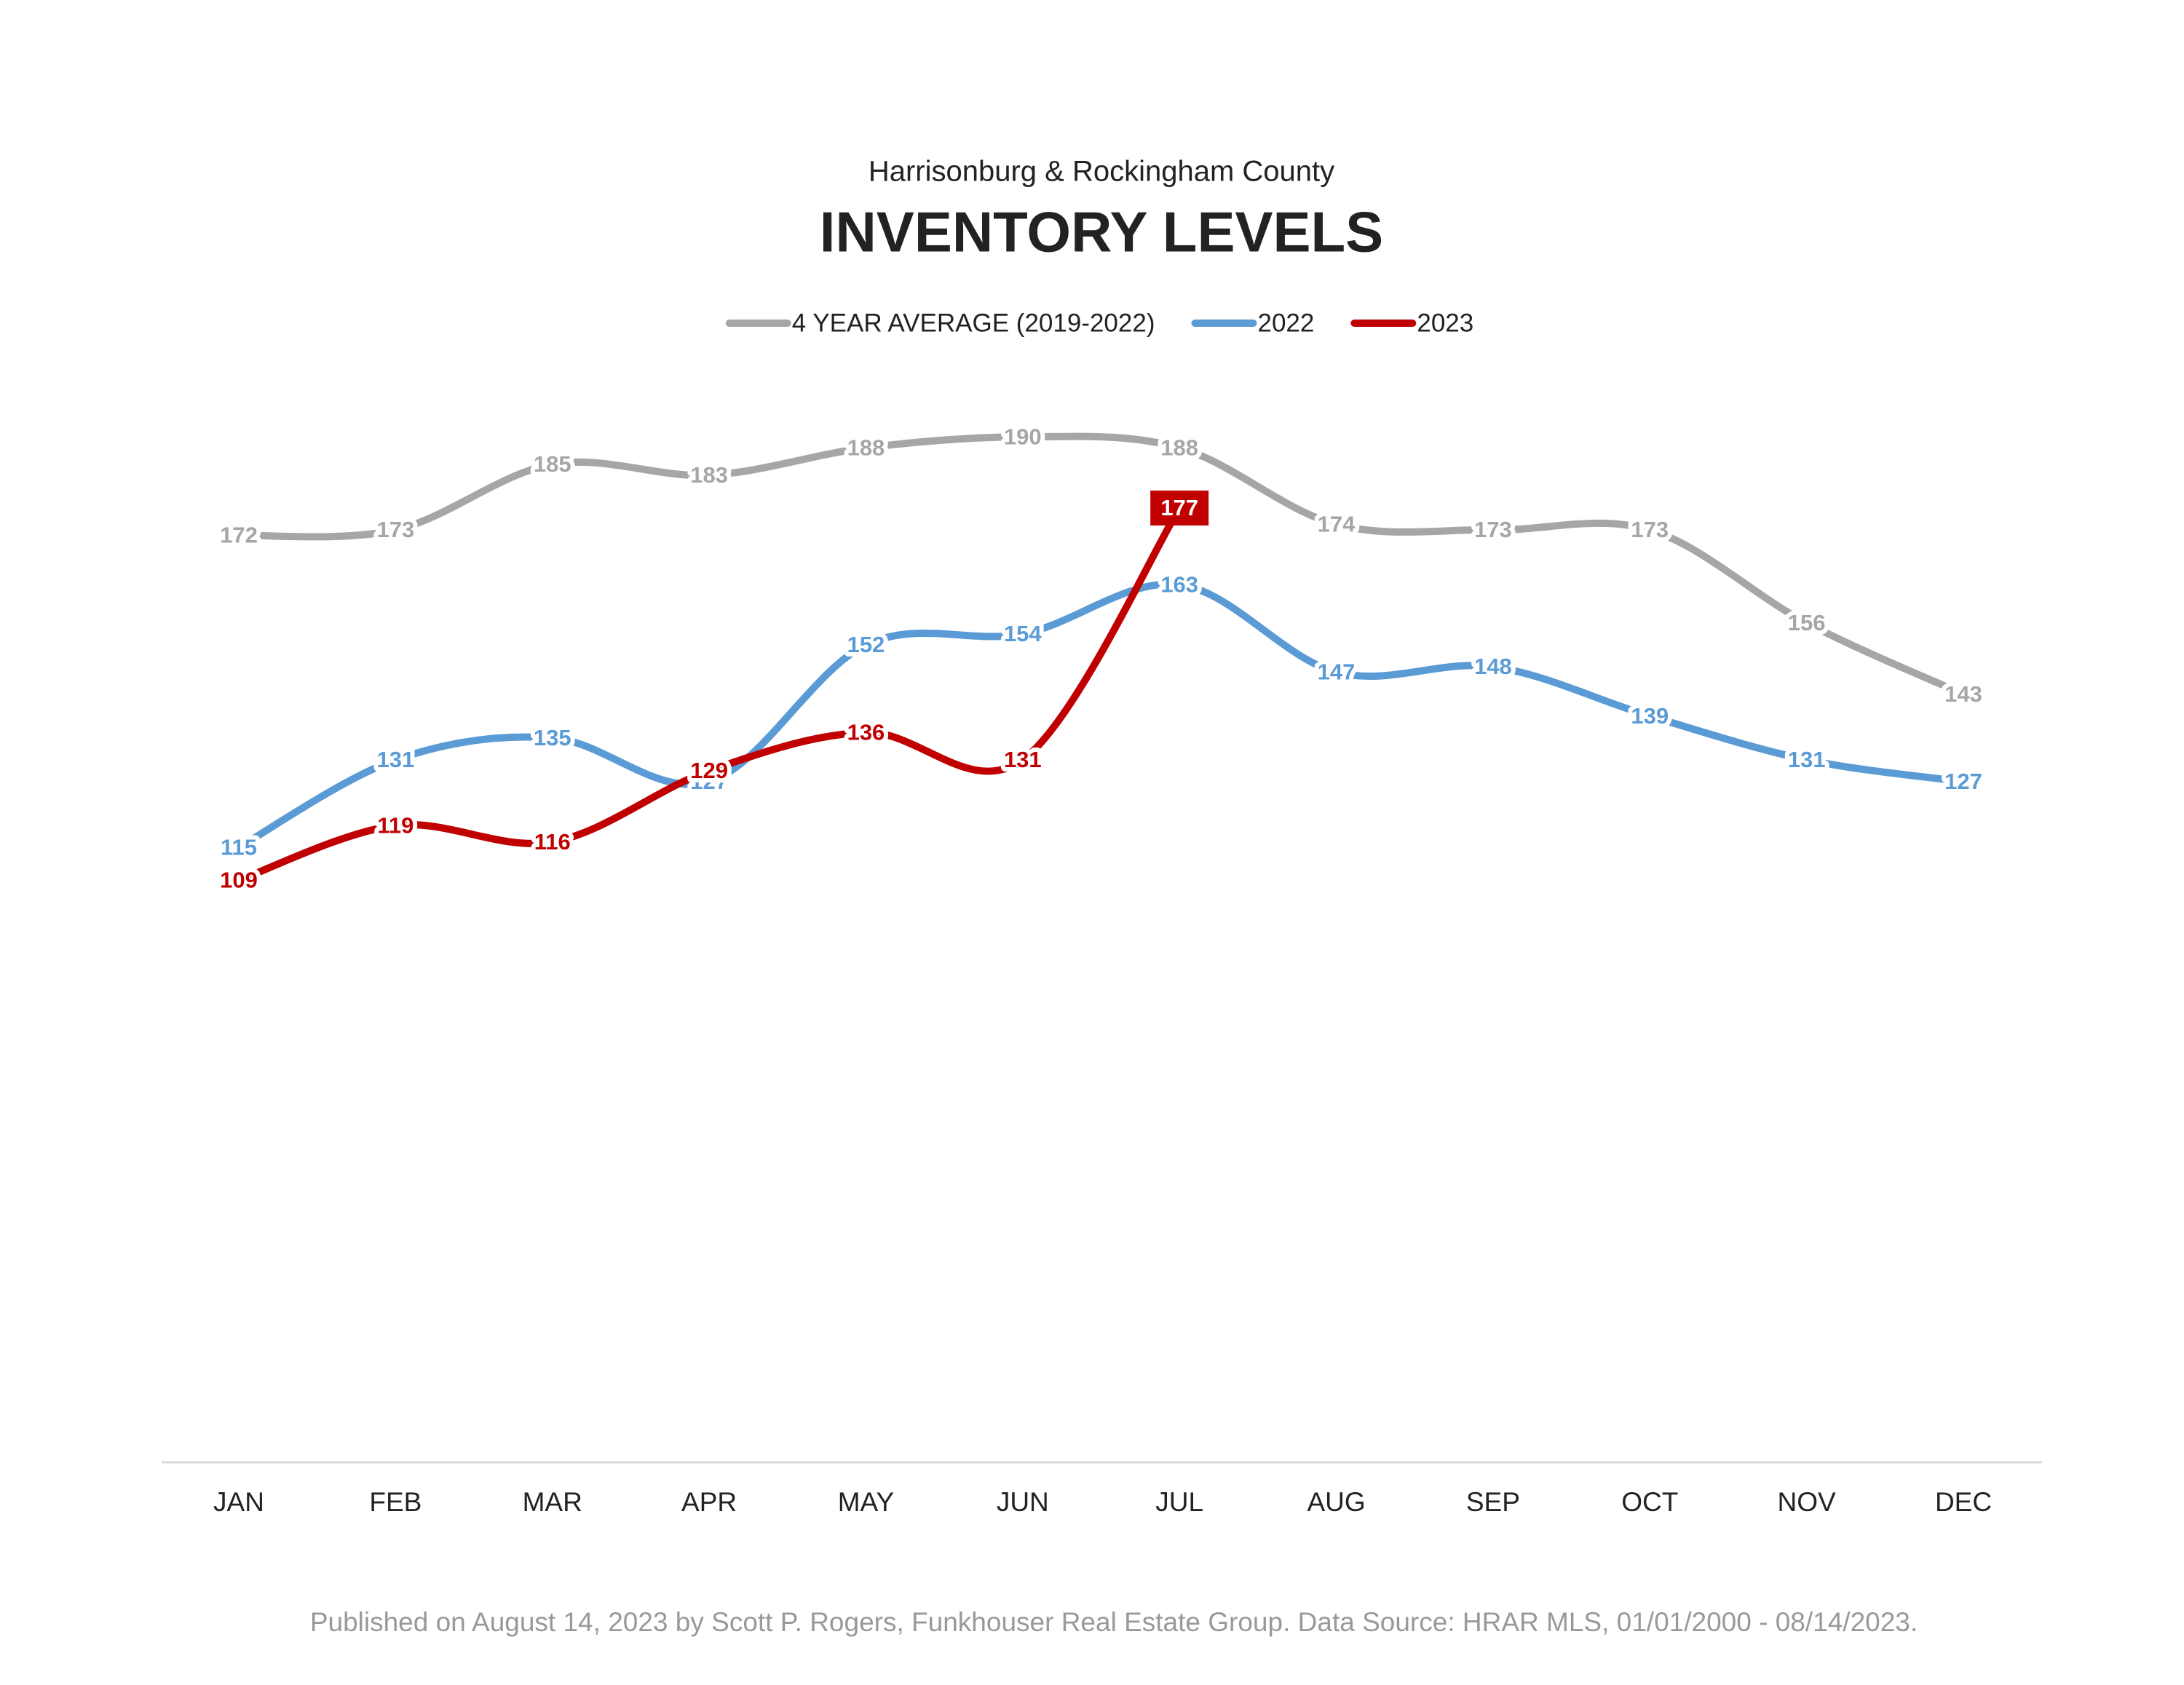 This screenshot has height=1685, width=2184. I want to click on legend-label: 2023, so click(1445, 323).